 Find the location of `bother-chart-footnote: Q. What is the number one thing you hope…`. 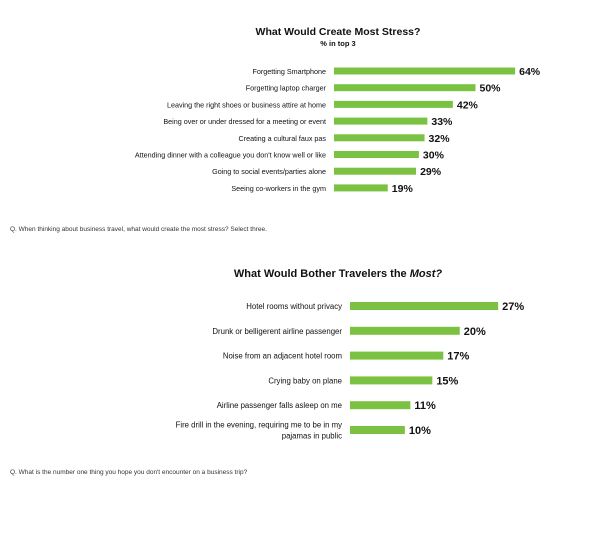

bother-chart-footnote: Q. What is the number one thing you hope… is located at coordinates (129, 472).